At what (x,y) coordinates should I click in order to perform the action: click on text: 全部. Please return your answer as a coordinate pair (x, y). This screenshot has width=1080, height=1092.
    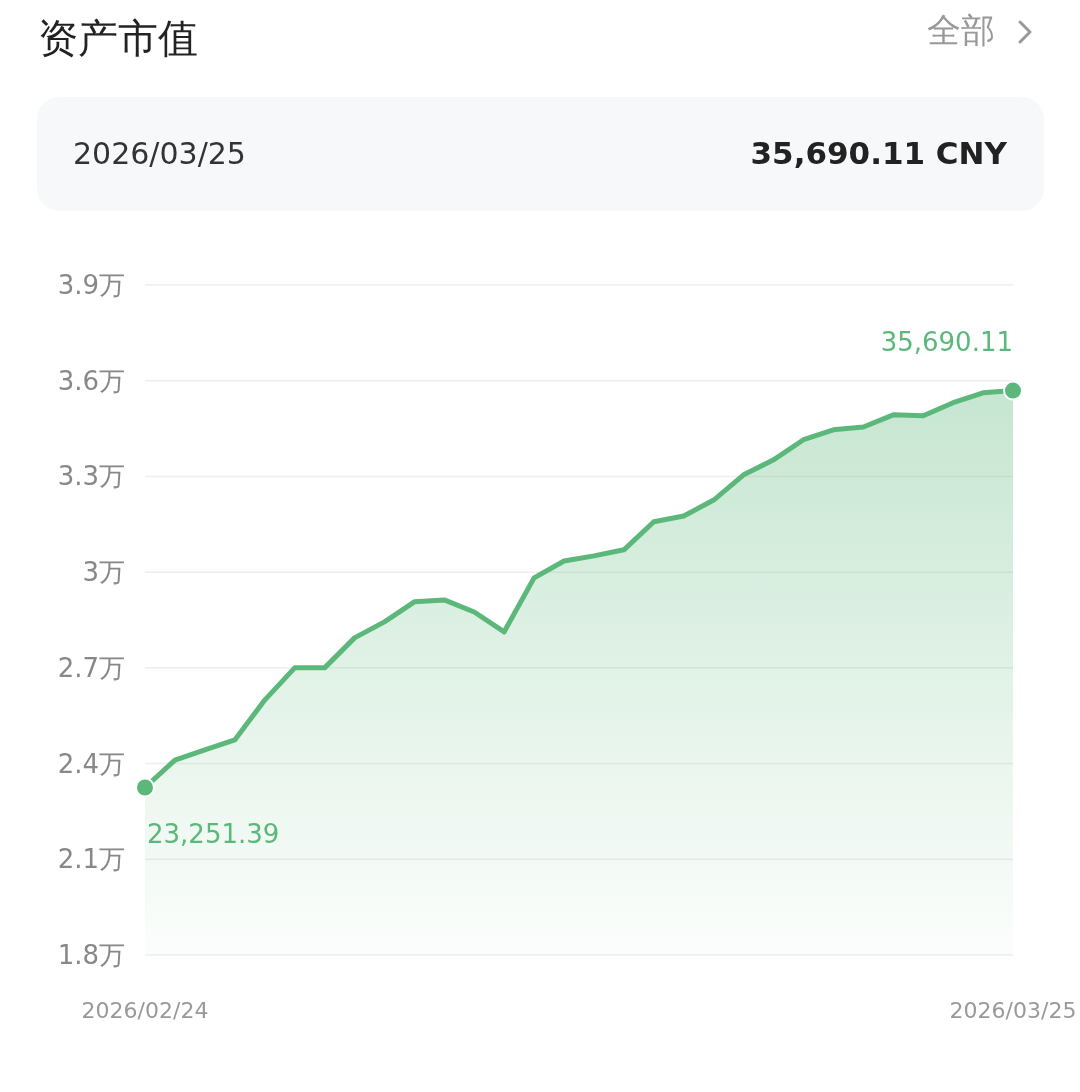
    Looking at the image, I should click on (961, 30).